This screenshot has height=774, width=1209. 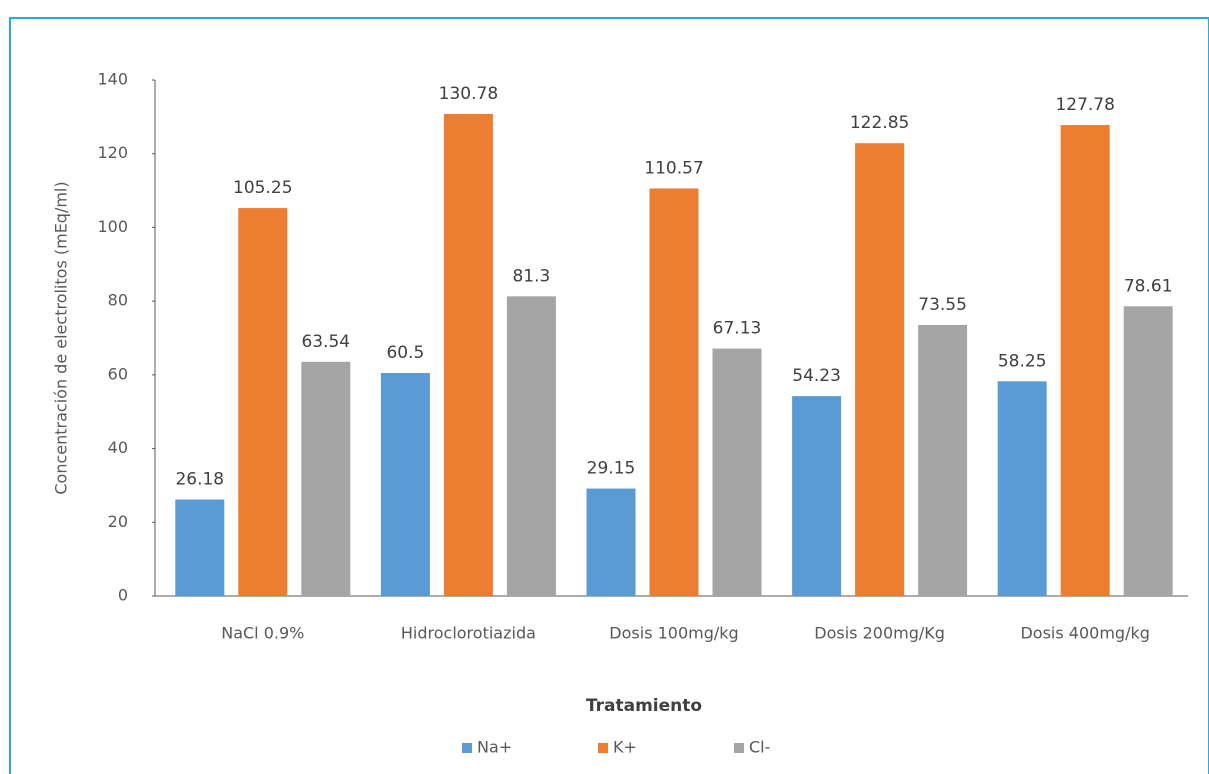 What do you see at coordinates (468, 633) in the screenshot?
I see `x-tick-label: Hidroclorotiazida` at bounding box center [468, 633].